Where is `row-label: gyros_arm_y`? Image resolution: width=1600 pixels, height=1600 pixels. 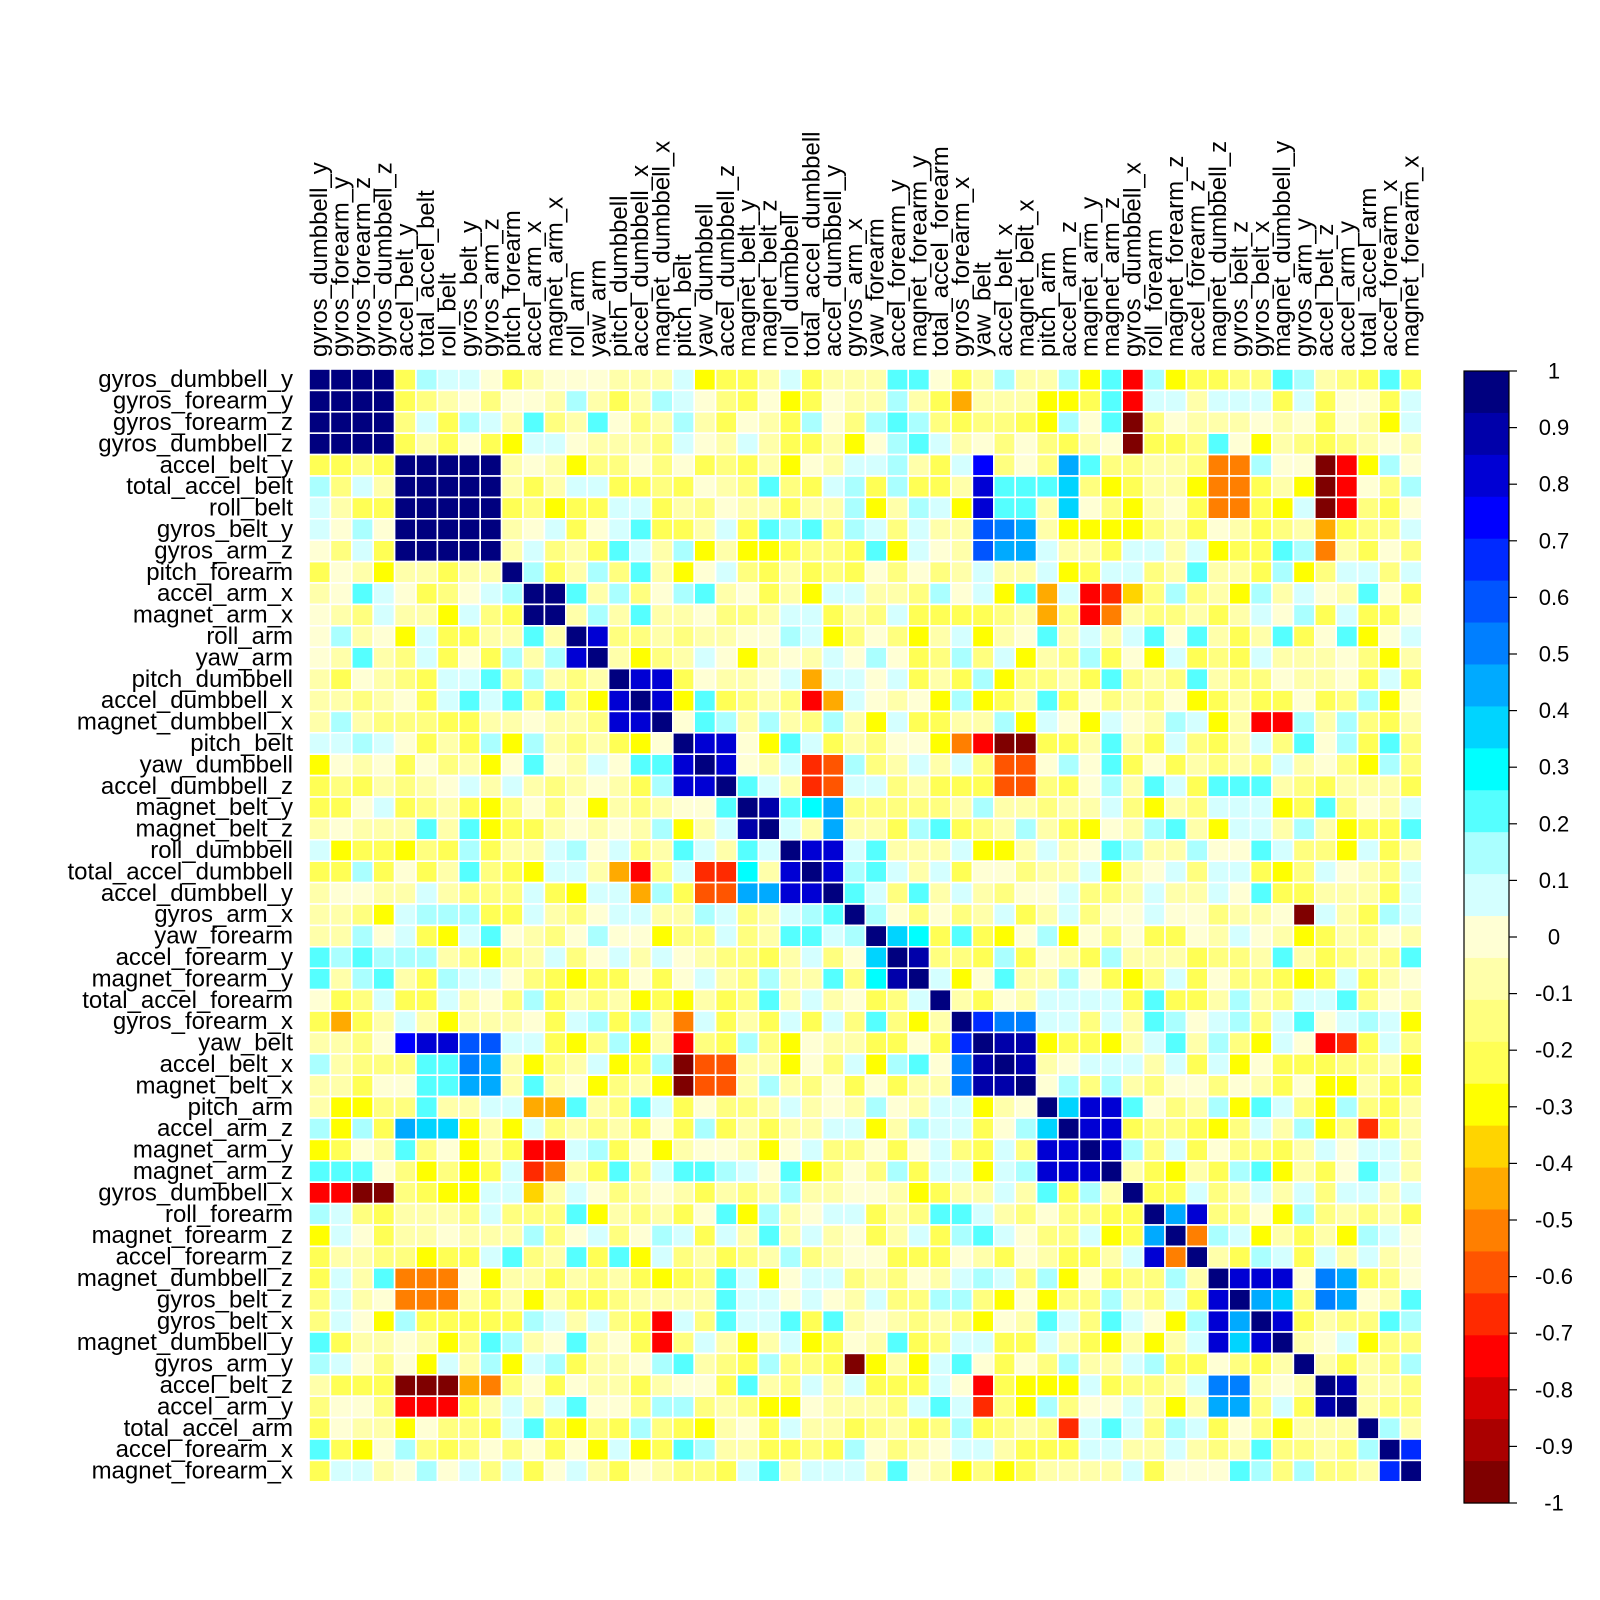
row-label: gyros_arm_y is located at coordinates (223, 1364).